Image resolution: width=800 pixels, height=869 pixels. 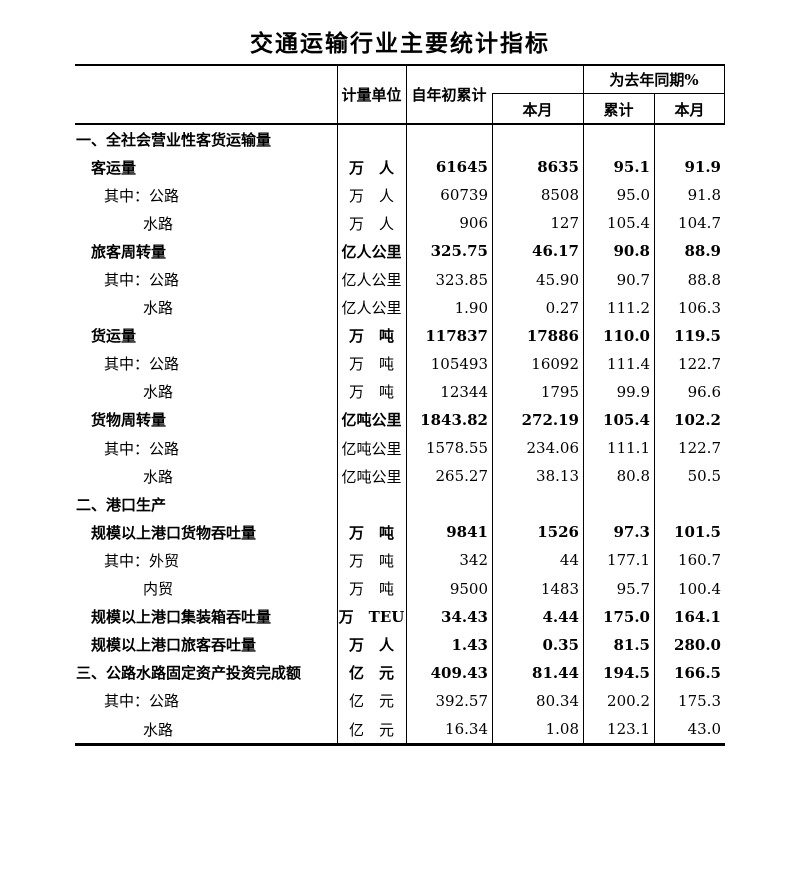 I want to click on table-row: 水路 万 吨 12344 1795 99.9 96.6, so click(x=400, y=392).